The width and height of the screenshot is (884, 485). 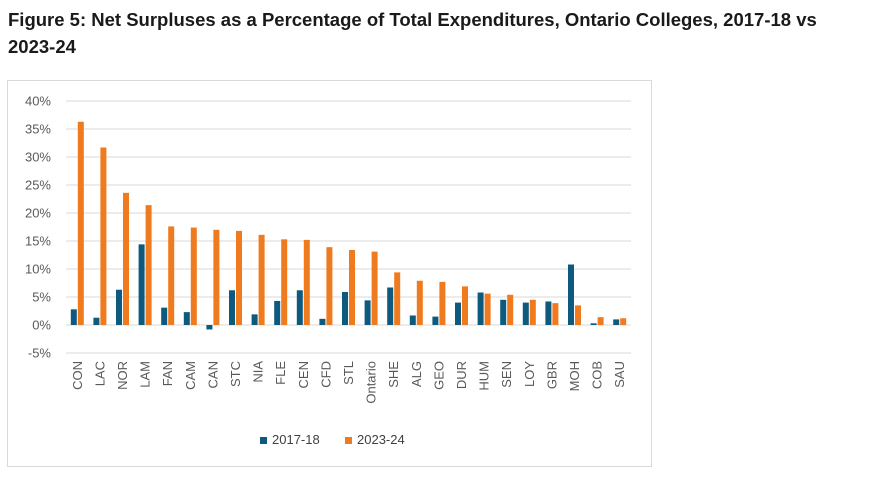 What do you see at coordinates (38, 269) in the screenshot?
I see `y-tick-label: 10%` at bounding box center [38, 269].